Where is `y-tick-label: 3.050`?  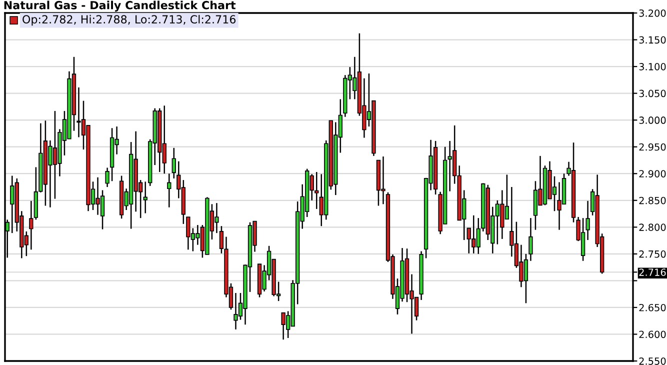 y-tick-label: 3.050 is located at coordinates (652, 94).